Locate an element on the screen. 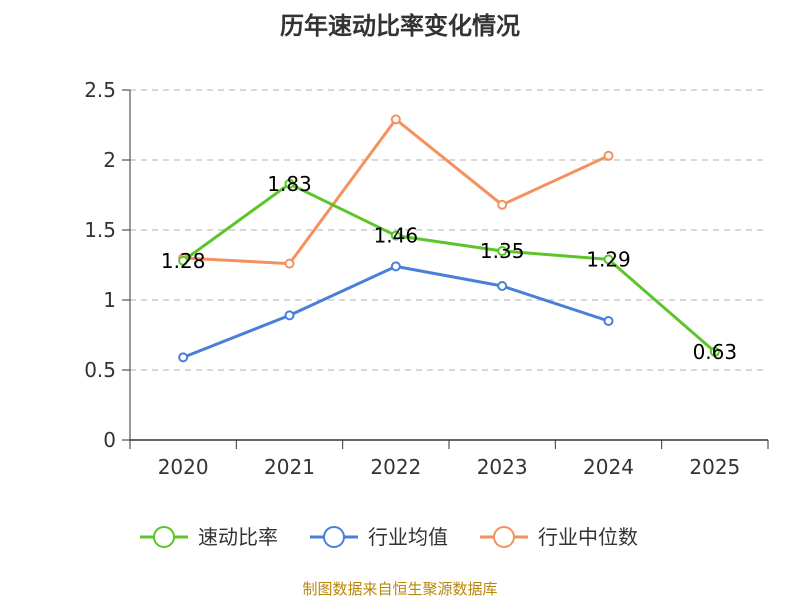 Image resolution: width=800 pixels, height=600 pixels. y-tick-label: 1.5 is located at coordinates (100, 230).